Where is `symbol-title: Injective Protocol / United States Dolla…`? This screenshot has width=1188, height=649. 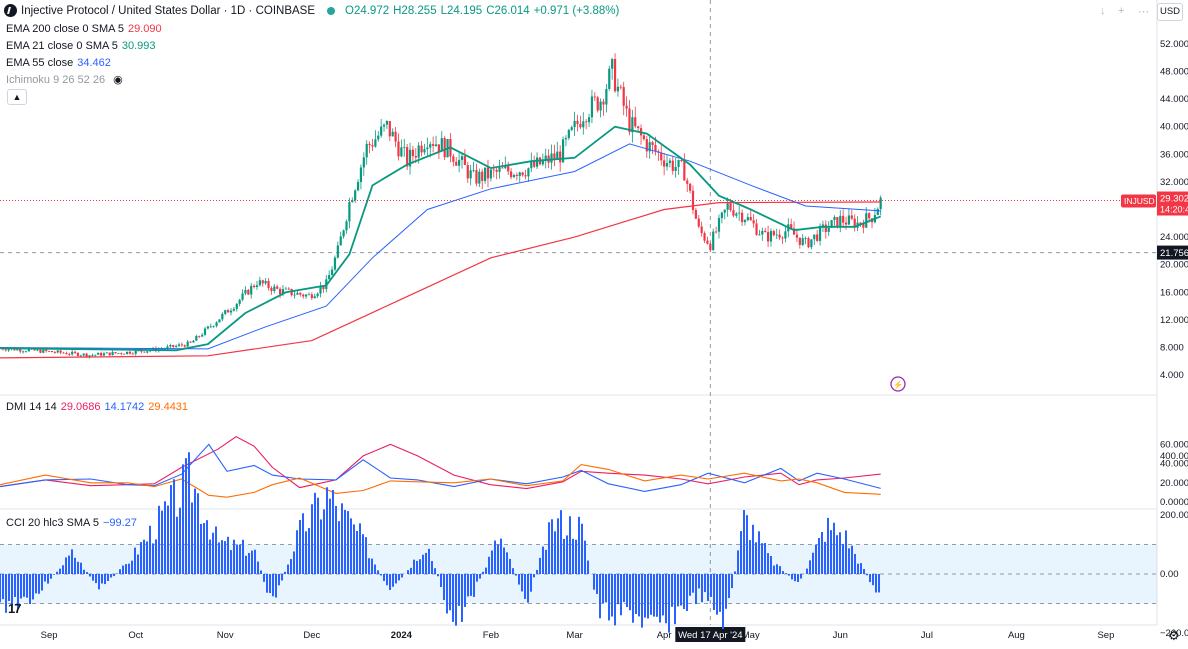 symbol-title: Injective Protocol / United States Dolla… is located at coordinates (168, 10).